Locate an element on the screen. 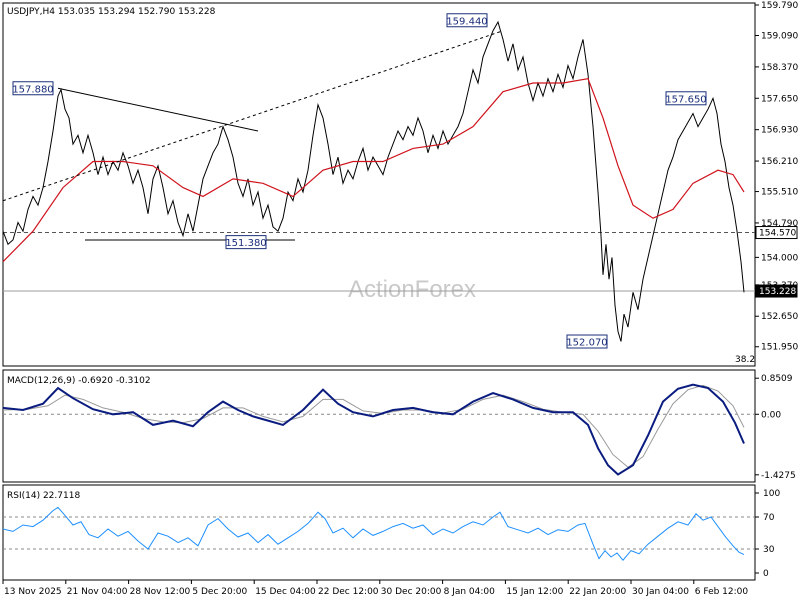 The height and width of the screenshot is (600, 800). annotation-2: 151.380 is located at coordinates (246, 242).